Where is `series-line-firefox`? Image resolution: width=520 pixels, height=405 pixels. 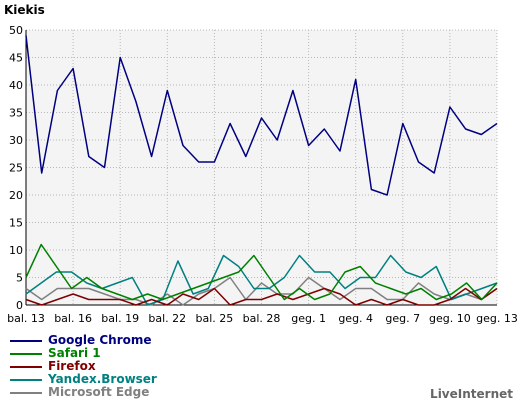
series-line-firefox is located at coordinates (261, 296).